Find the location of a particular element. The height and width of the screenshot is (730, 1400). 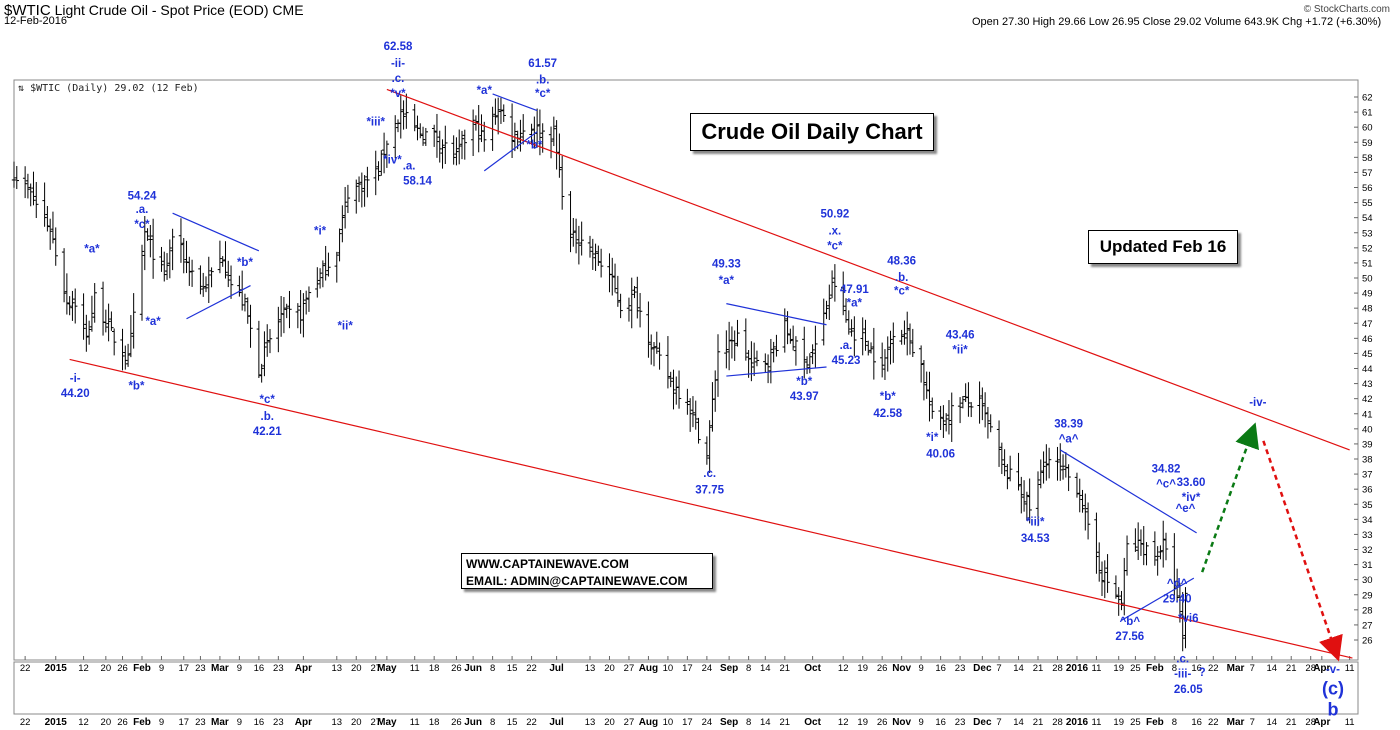

wave-label: *v* is located at coordinates (398, 94).